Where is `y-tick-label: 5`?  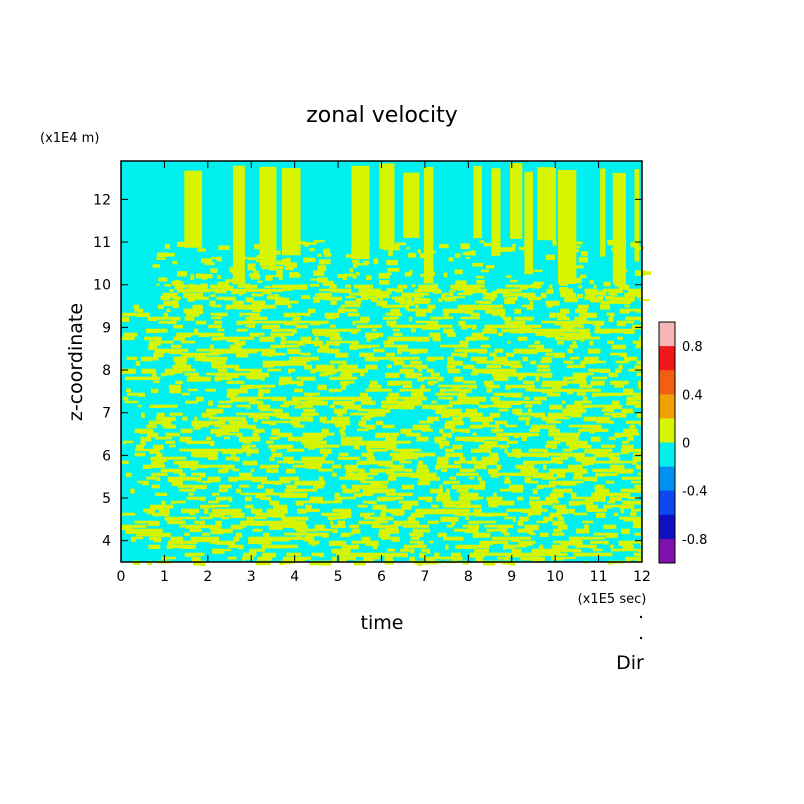
y-tick-label: 5 is located at coordinates (106, 499).